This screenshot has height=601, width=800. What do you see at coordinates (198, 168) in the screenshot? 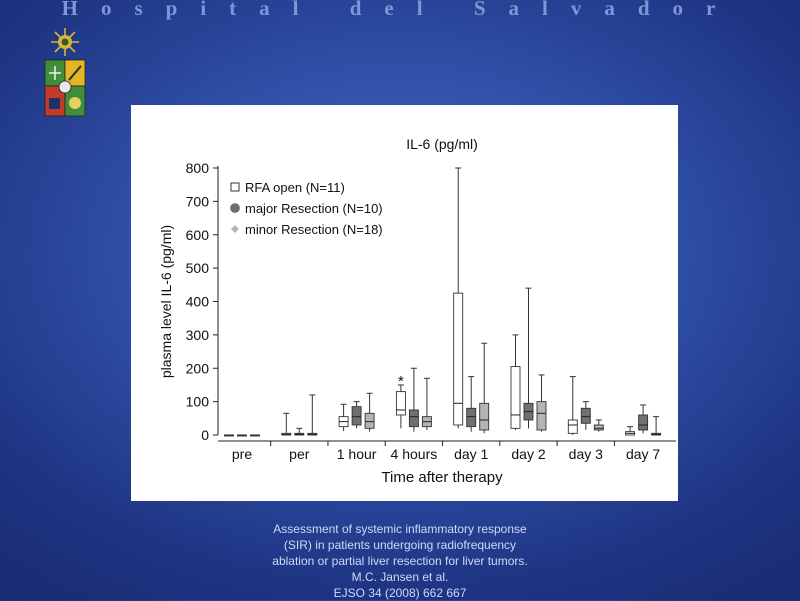
I see `y-tick-label: 800` at bounding box center [198, 168].